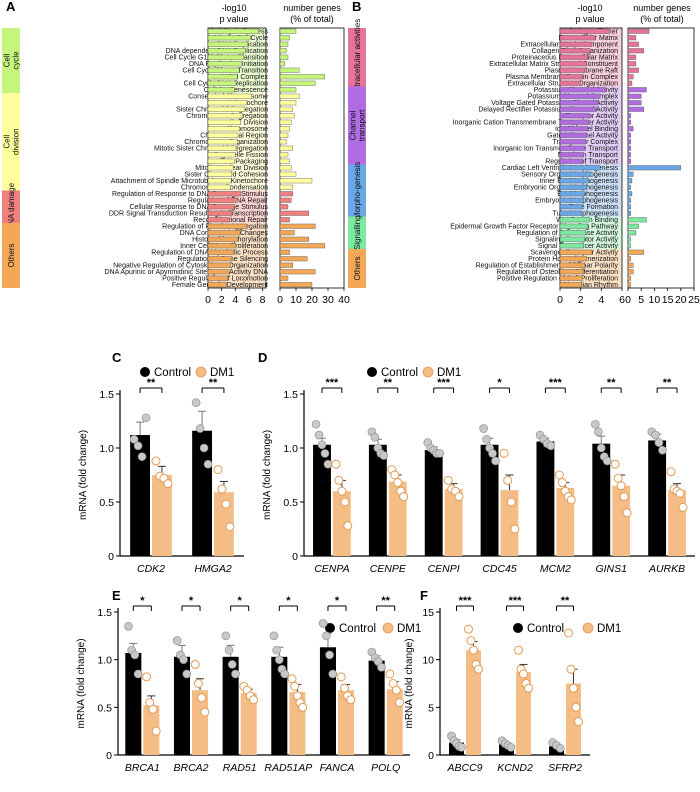 The height and width of the screenshot is (792, 700). What do you see at coordinates (545, 498) in the screenshot?
I see `pd-bar-control` at bounding box center [545, 498].